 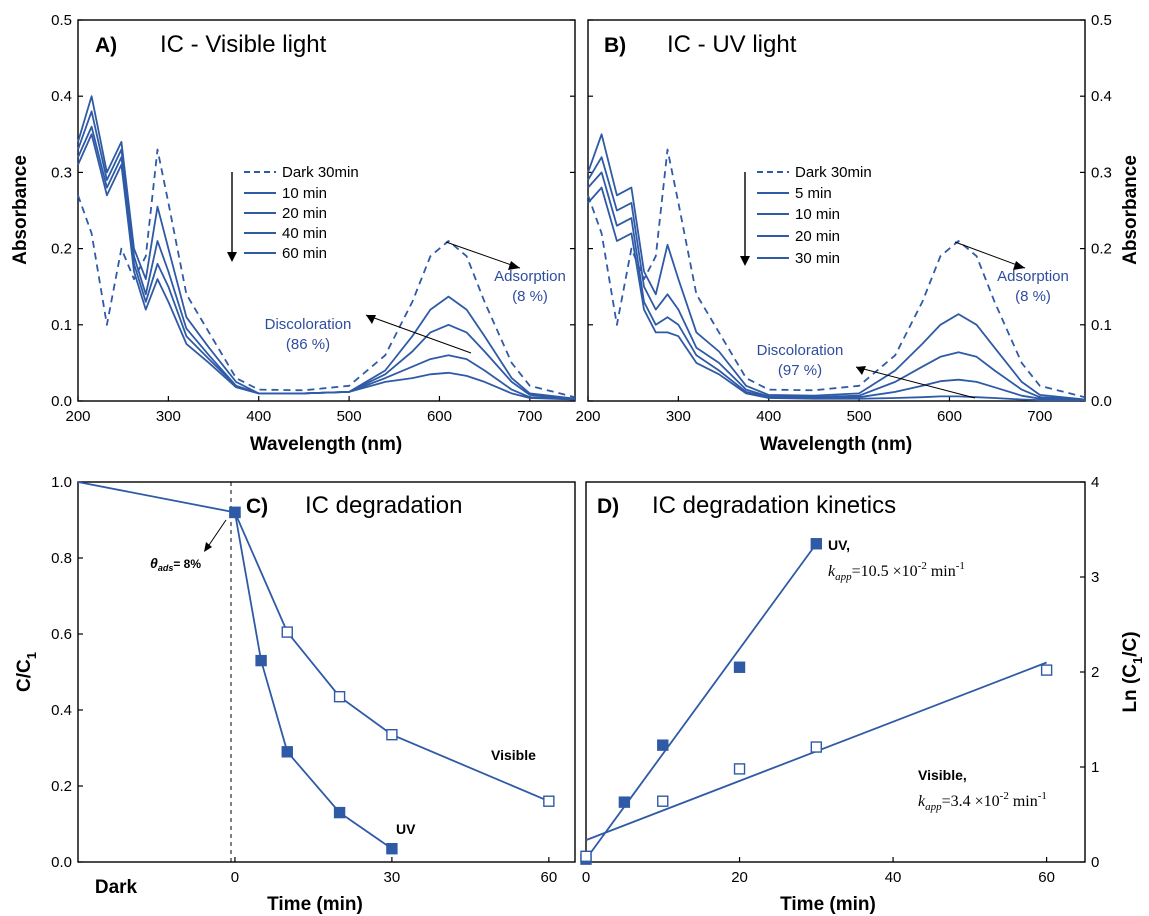 What do you see at coordinates (1130, 210) in the screenshot?
I see `panel-b-ylabel: Absorbance` at bounding box center [1130, 210].